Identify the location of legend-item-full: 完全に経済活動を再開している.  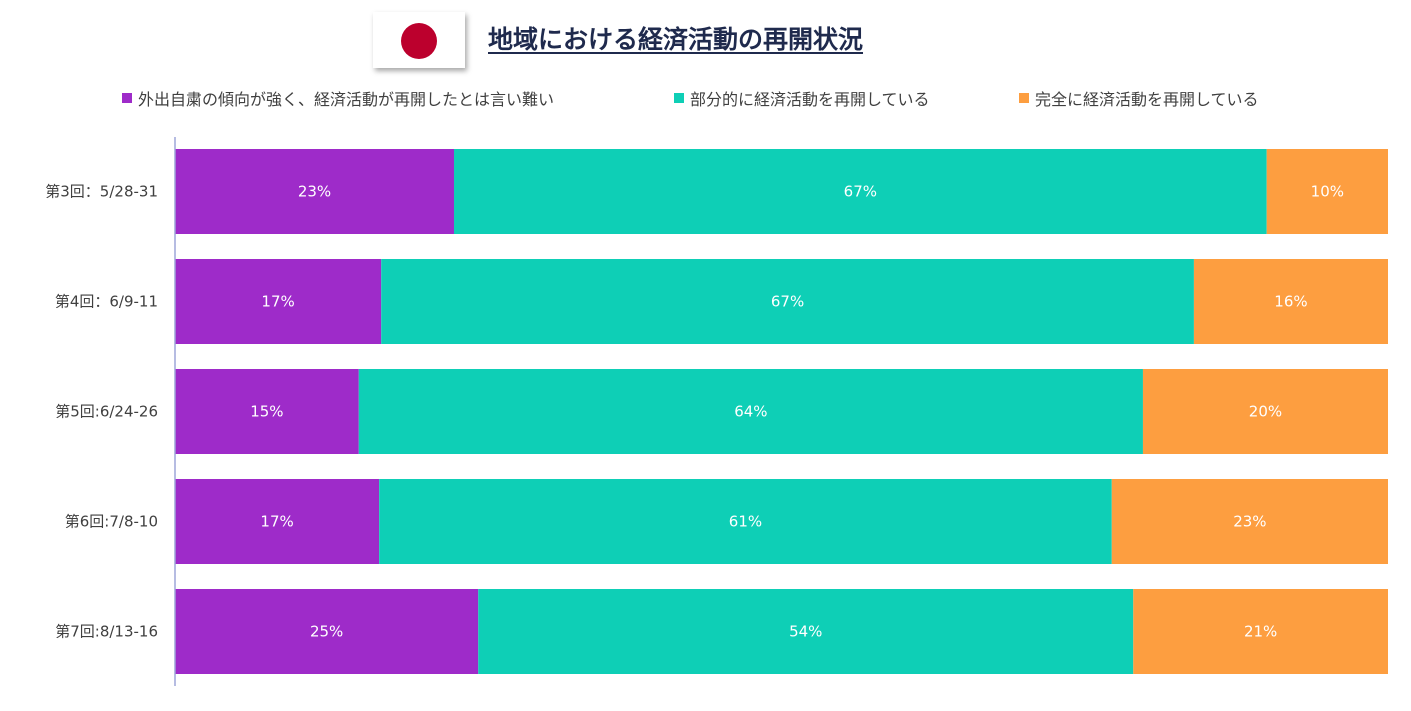
(1139, 98).